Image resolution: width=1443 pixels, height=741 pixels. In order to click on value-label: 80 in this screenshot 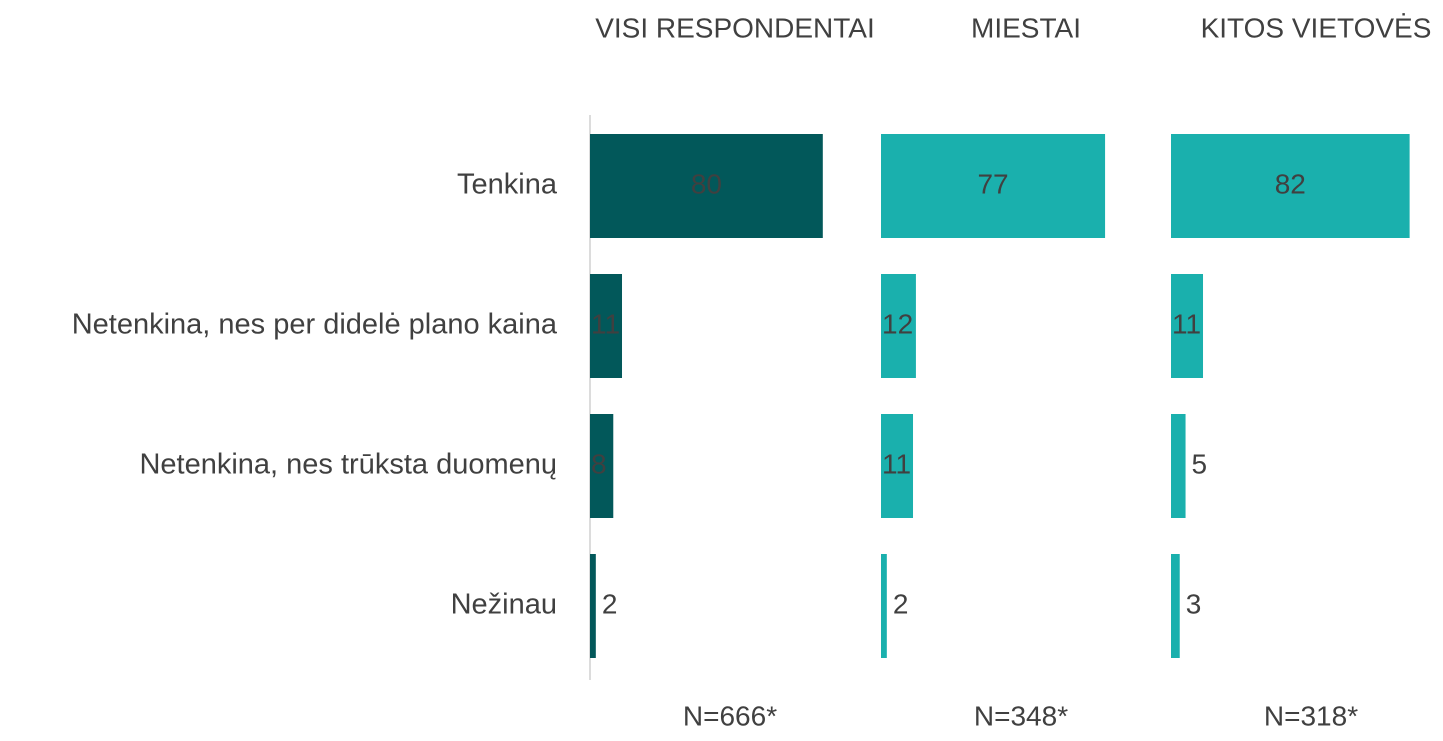, I will do `click(706, 183)`.